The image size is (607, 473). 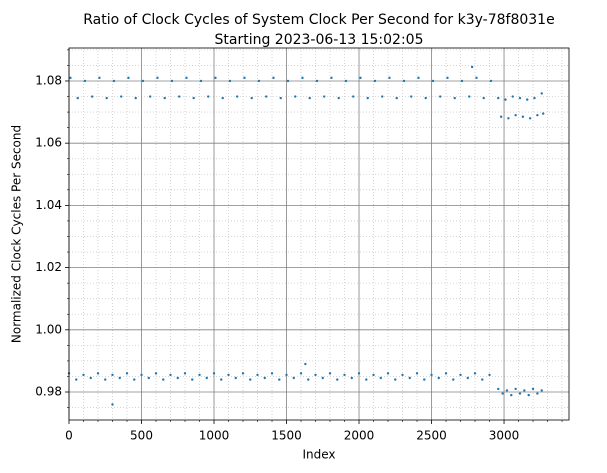 I want to click on x-tick-label: 1500, so click(x=286, y=436).